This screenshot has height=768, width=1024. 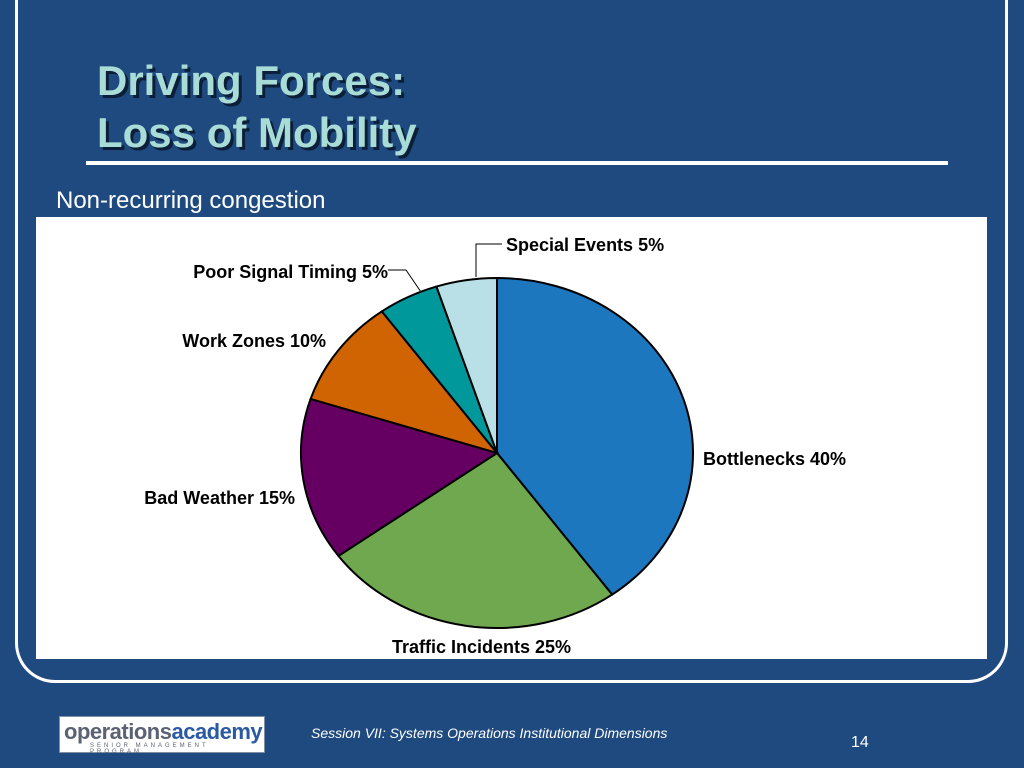 I want to click on slice-label-0: Bottlenecks 40%, so click(x=774, y=459).